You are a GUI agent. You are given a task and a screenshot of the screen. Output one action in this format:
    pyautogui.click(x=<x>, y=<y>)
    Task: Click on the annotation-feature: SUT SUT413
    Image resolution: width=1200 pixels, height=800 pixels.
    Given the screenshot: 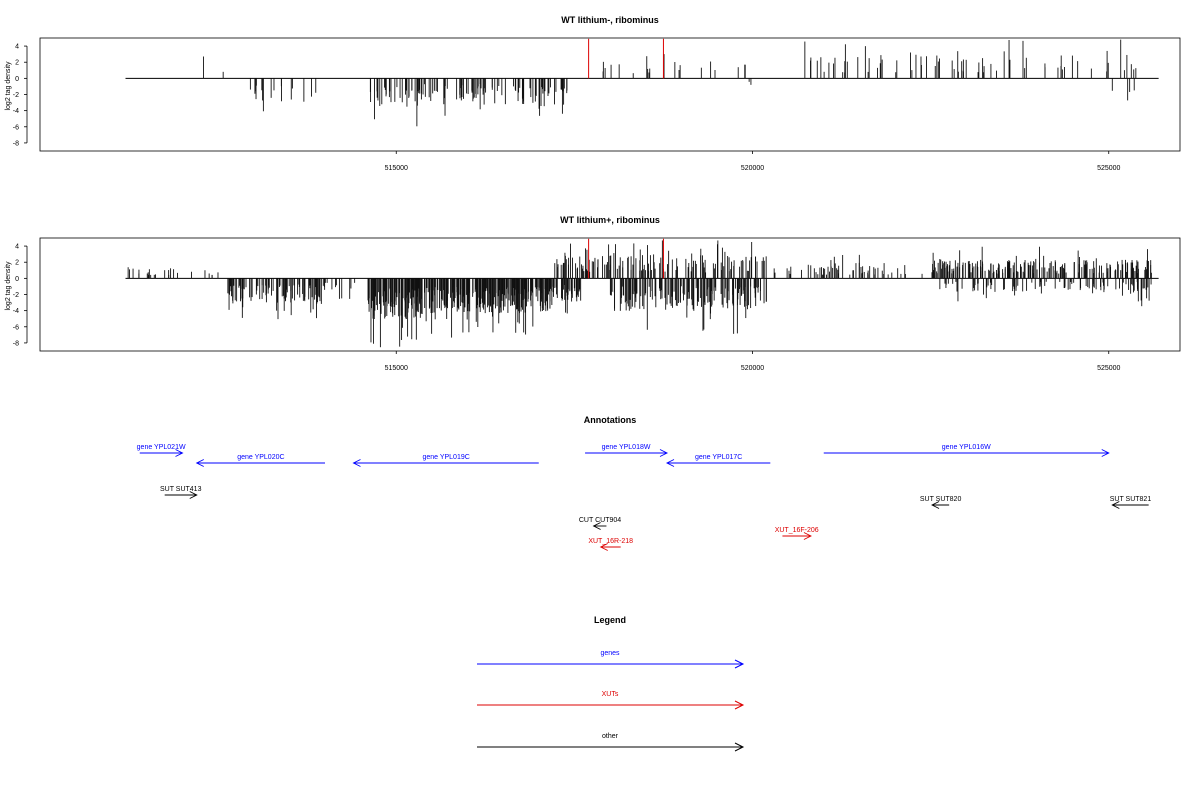 What is the action you would take?
    pyautogui.click(x=181, y=492)
    